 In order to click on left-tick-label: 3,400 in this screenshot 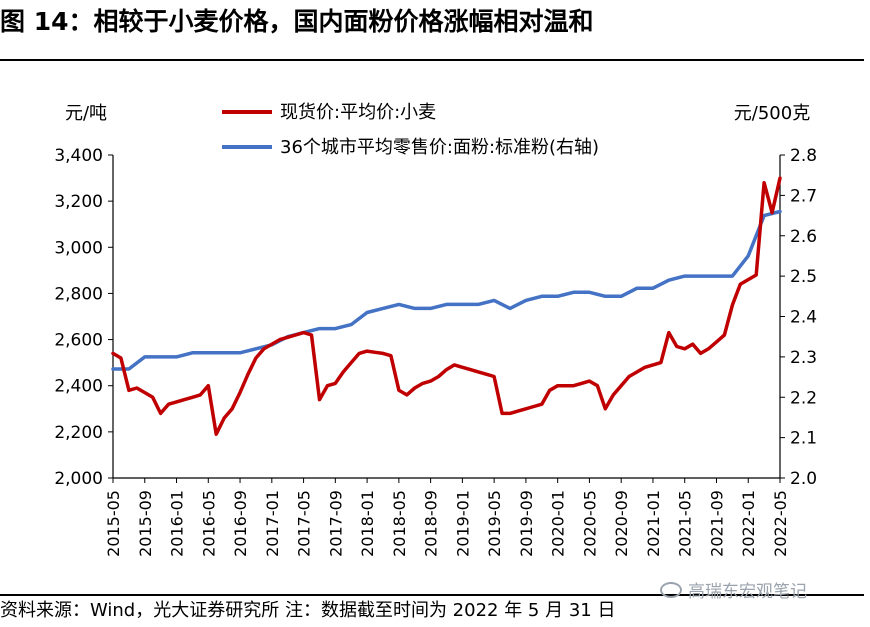, I will do `click(78, 156)`.